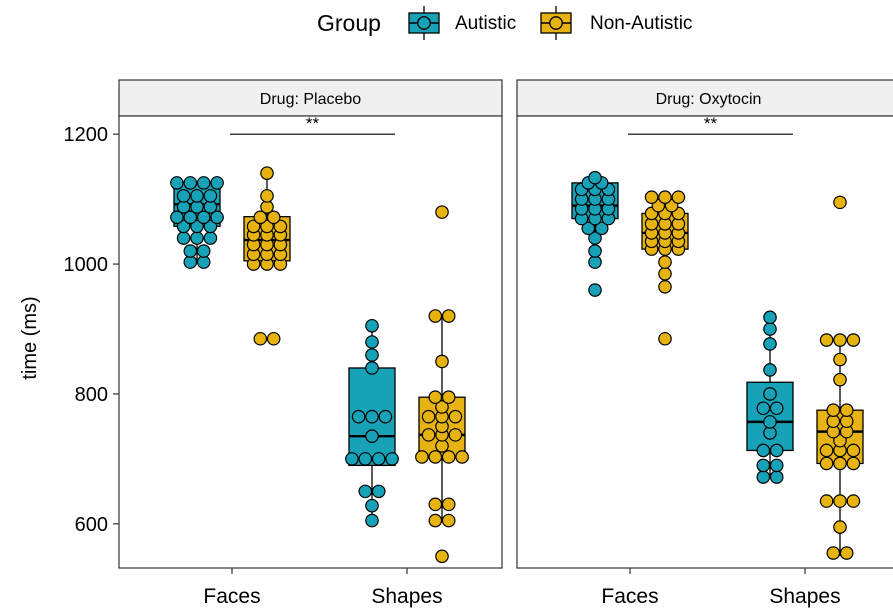 This screenshot has height=608, width=893. What do you see at coordinates (91, 330) in the screenshot?
I see `y-axis: 600 800 1000 1200` at bounding box center [91, 330].